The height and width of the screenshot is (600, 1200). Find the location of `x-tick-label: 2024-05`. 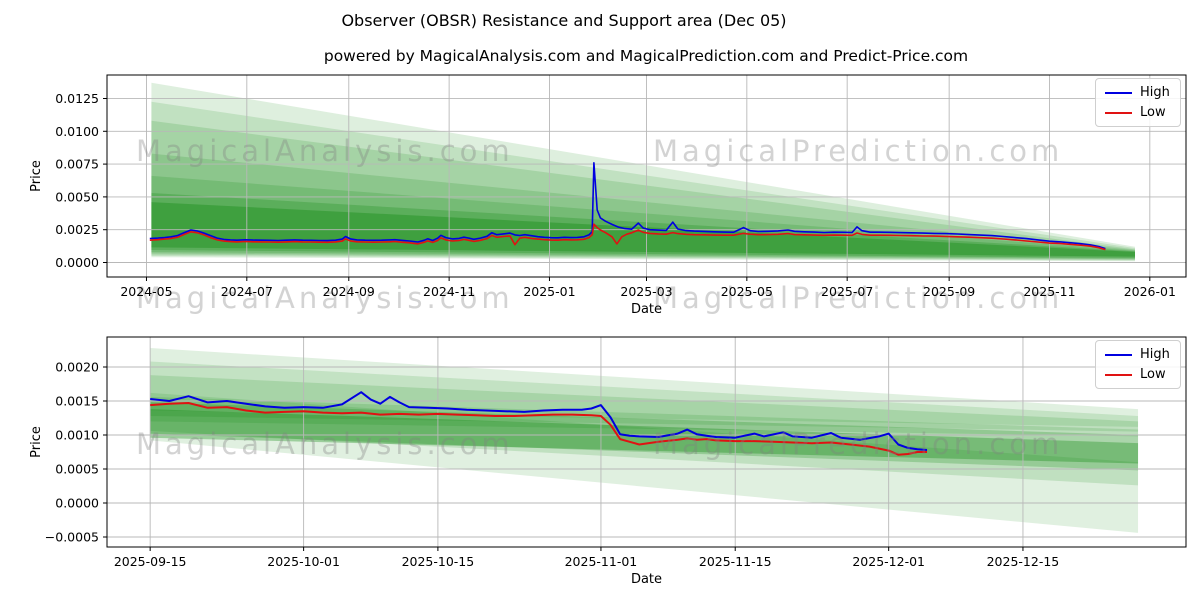

x-tick-label: 2024-05 is located at coordinates (146, 291).